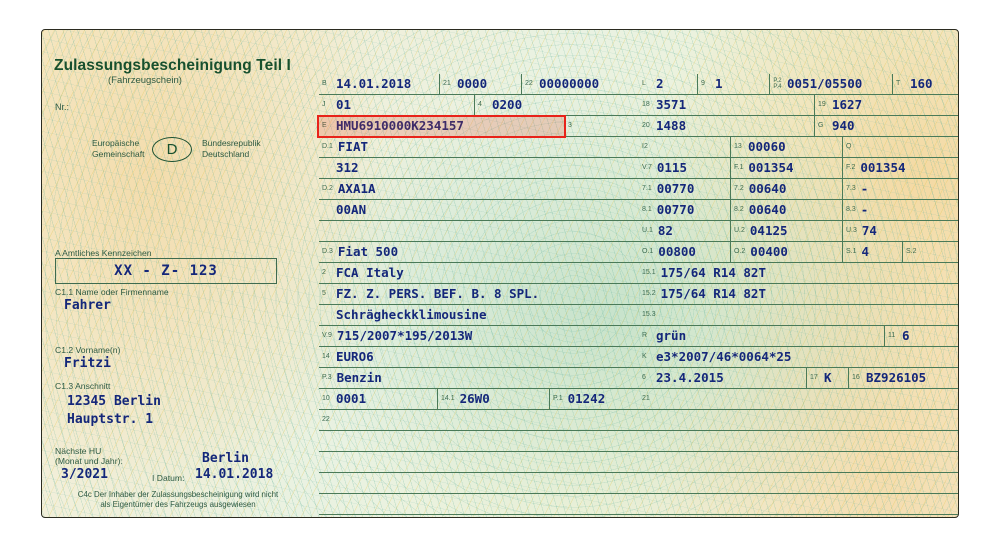  What do you see at coordinates (671, 125) in the screenshot?
I see `field-value: 1488` at bounding box center [671, 125].